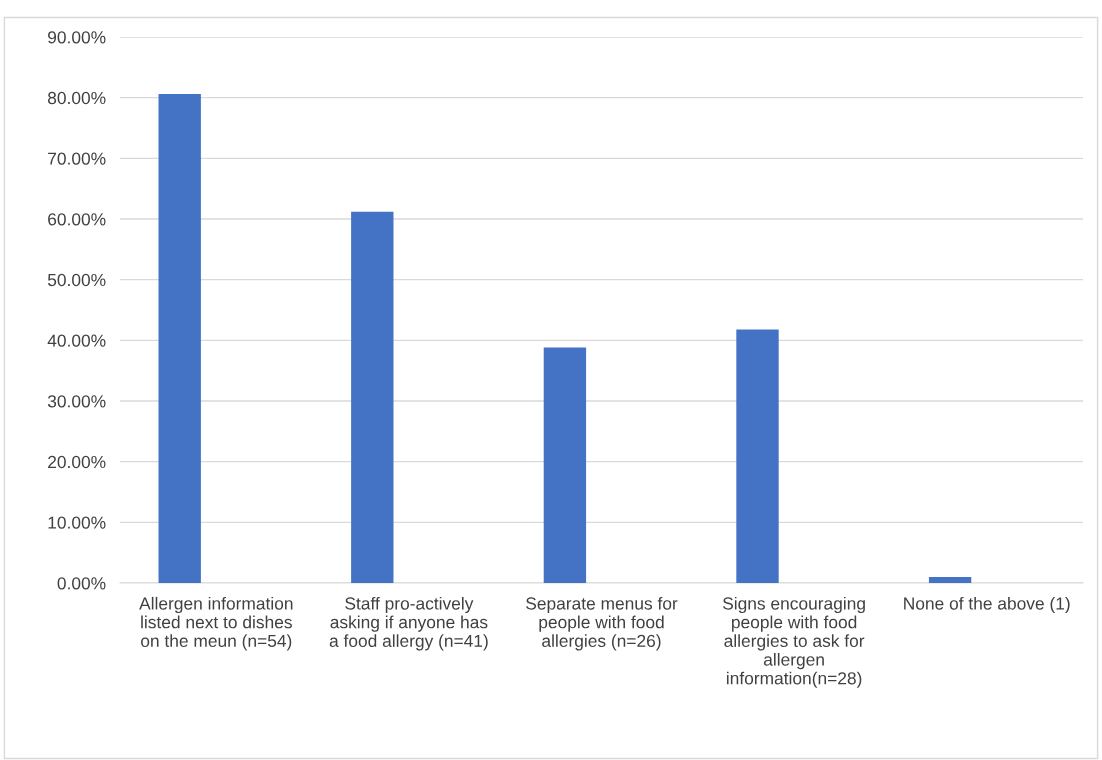 This screenshot has height=760, width=1102. What do you see at coordinates (77, 37) in the screenshot?
I see `y-tick-label: 90.00%` at bounding box center [77, 37].